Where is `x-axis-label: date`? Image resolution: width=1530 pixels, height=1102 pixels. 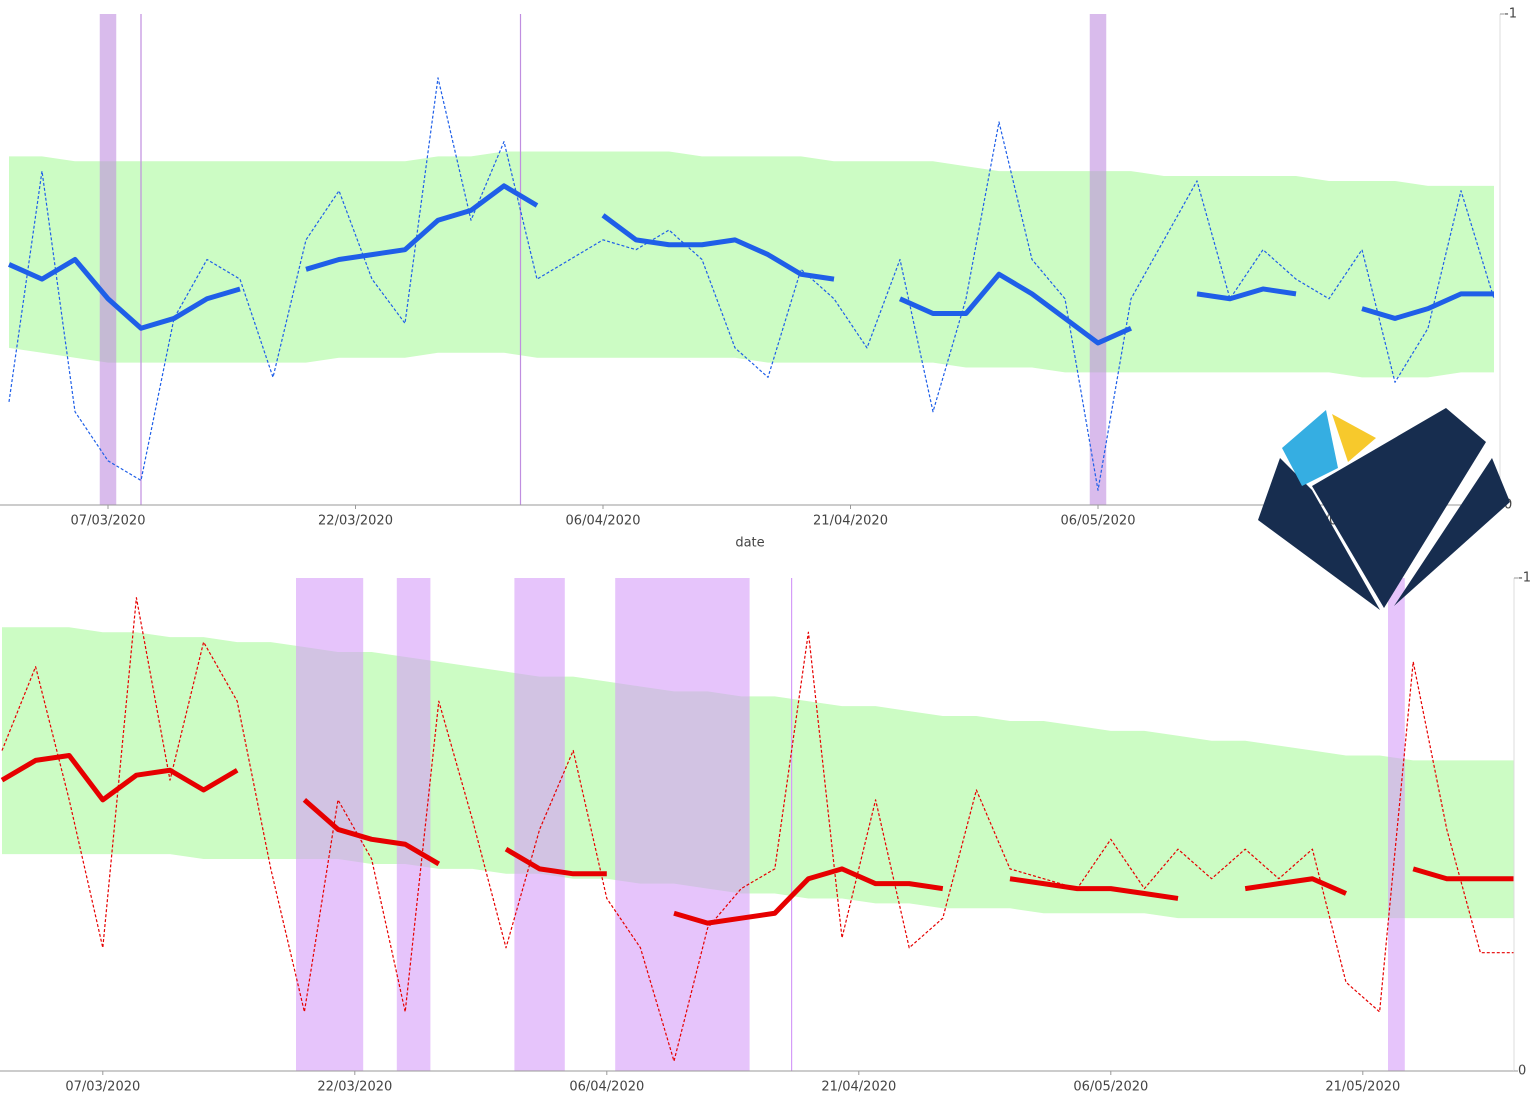 x-axis-label: date is located at coordinates (749, 543).